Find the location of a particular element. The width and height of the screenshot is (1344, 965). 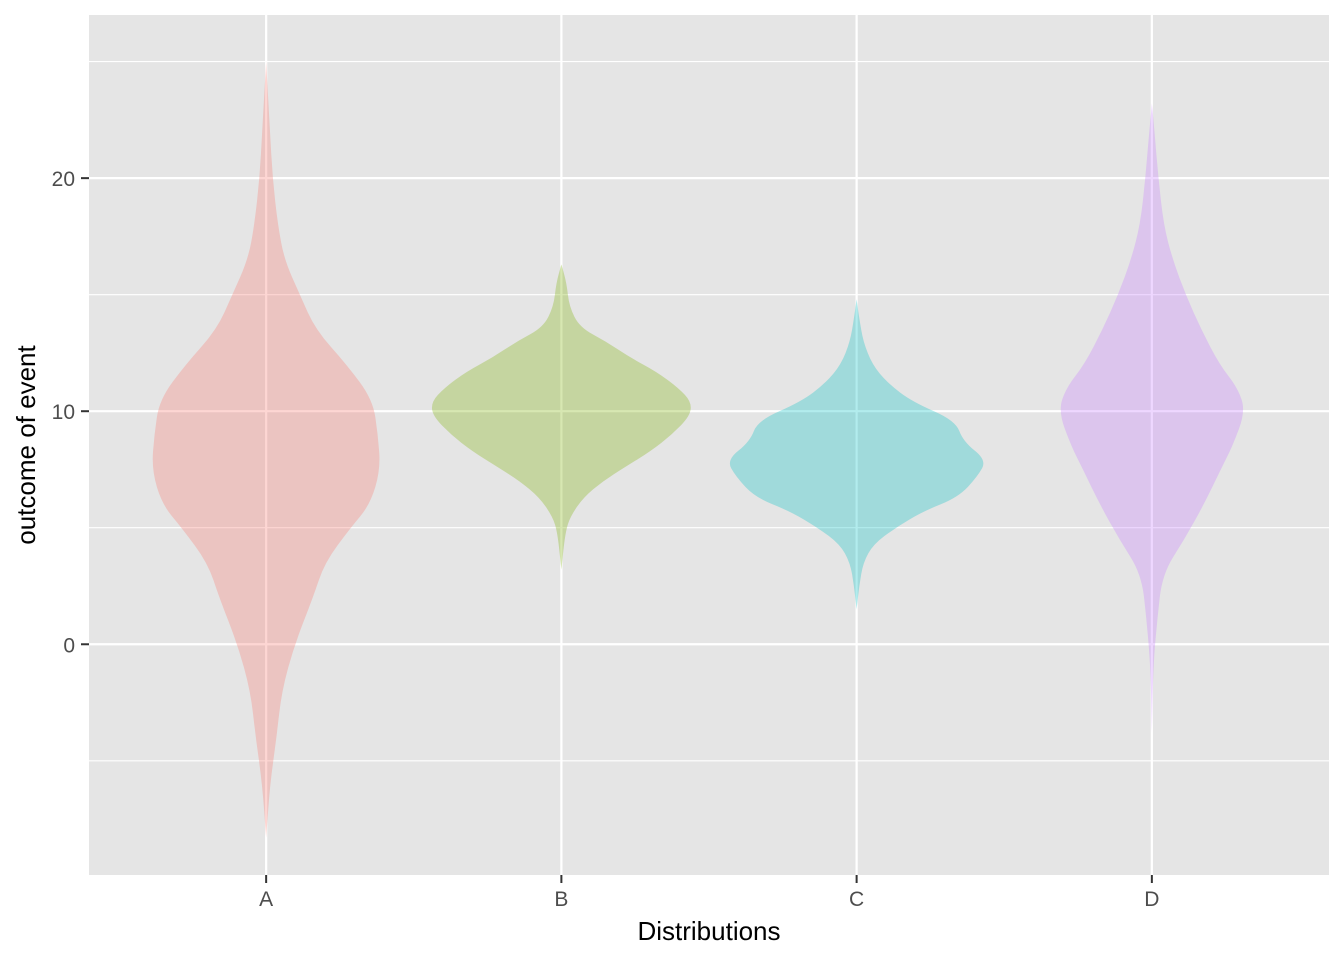

y-axis-title: outcome of event is located at coordinates (26, 445).